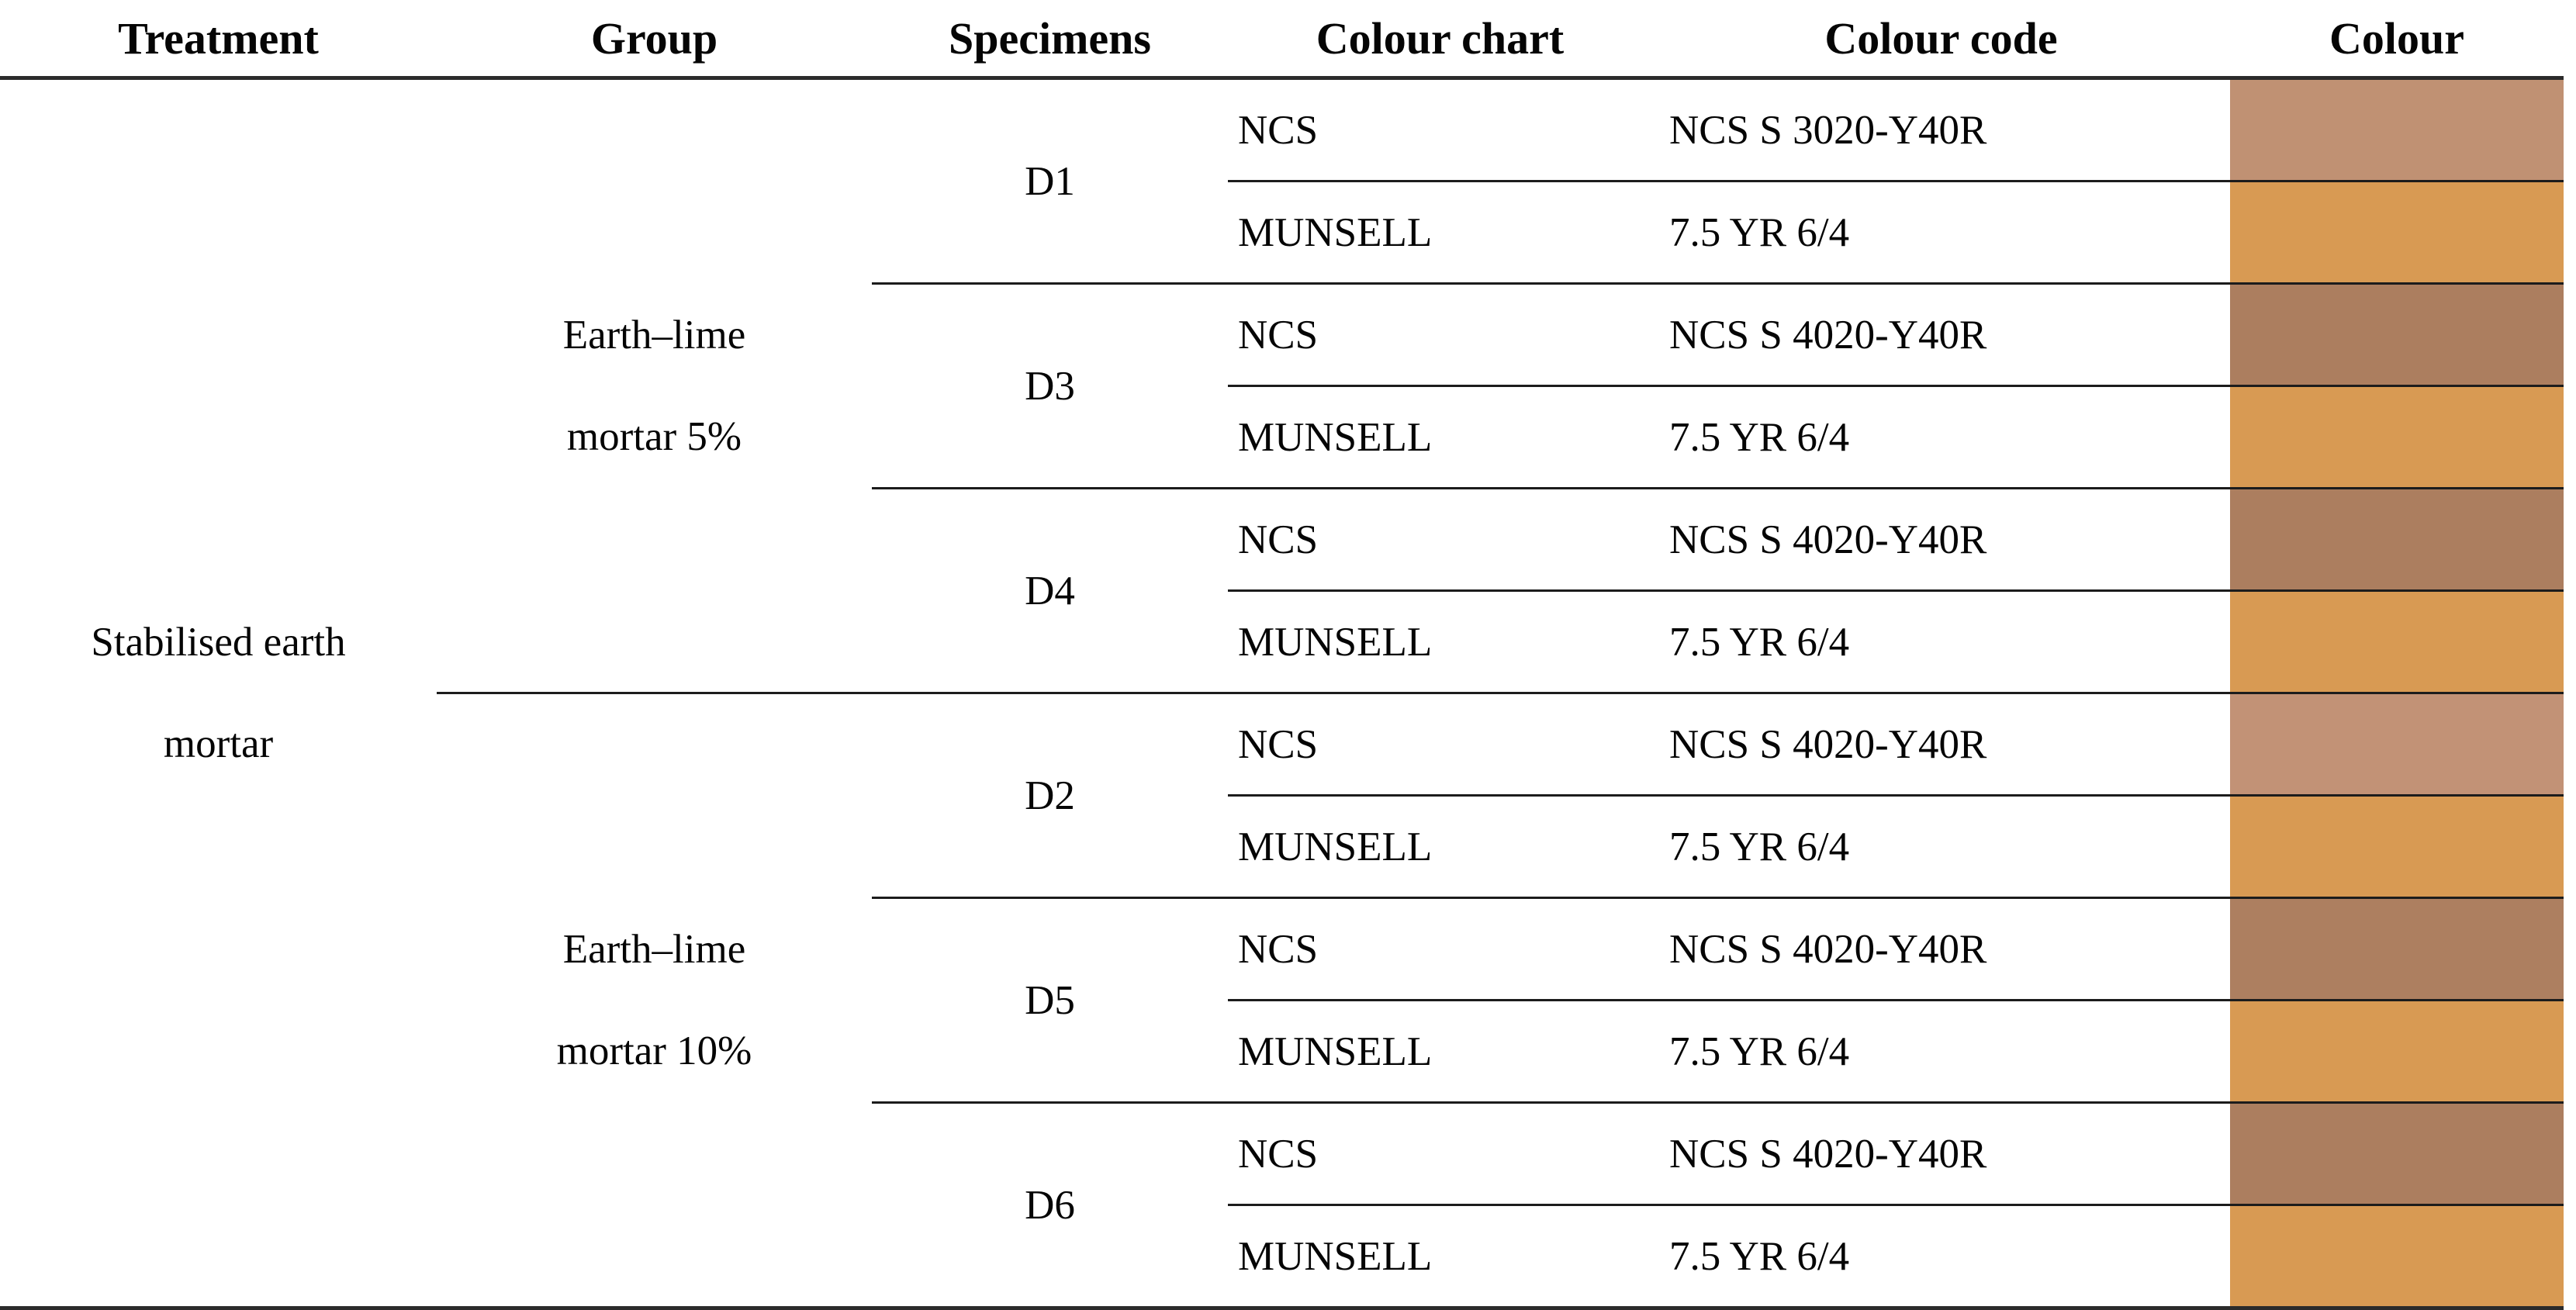 The image size is (2576, 1310). I want to click on colour-code-cell: NCS S 3020-Y40R, so click(1941, 129).